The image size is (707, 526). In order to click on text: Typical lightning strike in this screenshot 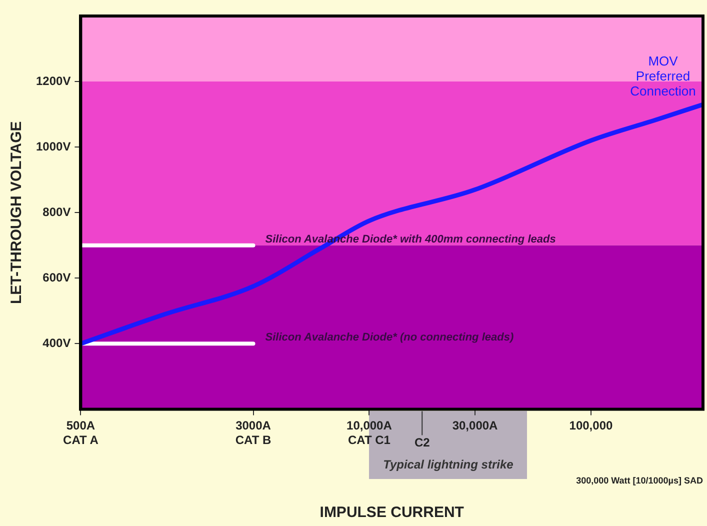, I will do `click(448, 465)`.